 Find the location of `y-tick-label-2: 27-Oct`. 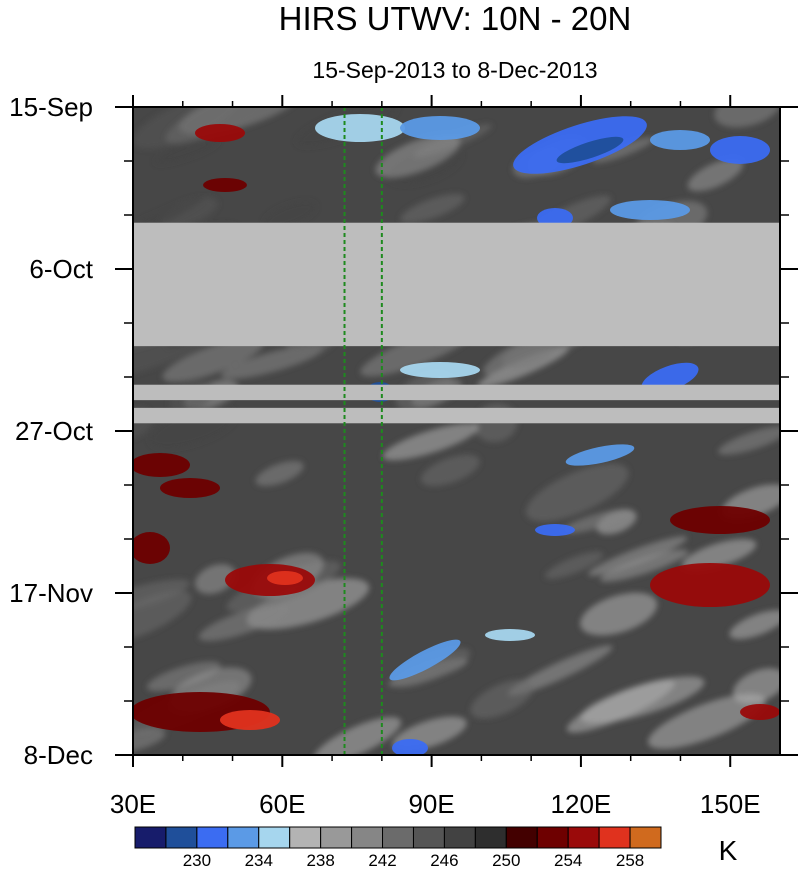

y-tick-label-2: 27-Oct is located at coordinates (54, 431).